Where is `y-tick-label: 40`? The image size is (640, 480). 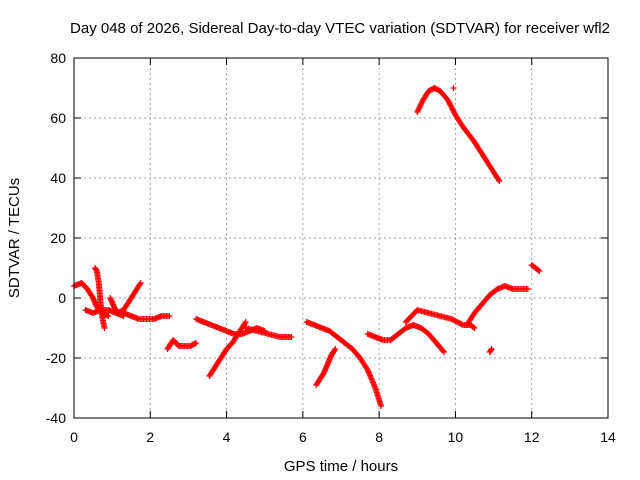 y-tick-label: 40 is located at coordinates (58, 178).